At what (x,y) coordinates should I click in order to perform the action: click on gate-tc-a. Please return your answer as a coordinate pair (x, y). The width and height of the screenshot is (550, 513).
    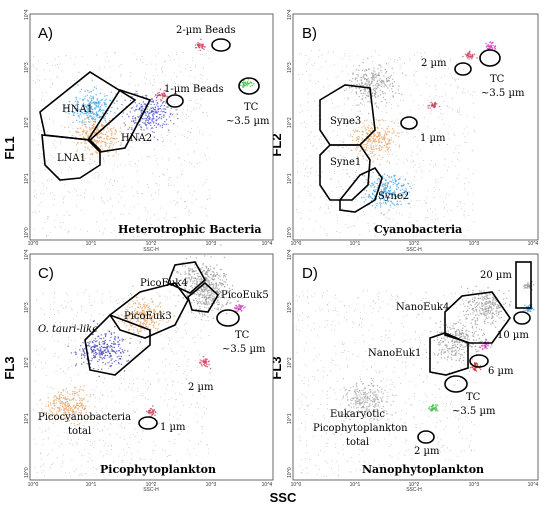
    Looking at the image, I should click on (249, 86).